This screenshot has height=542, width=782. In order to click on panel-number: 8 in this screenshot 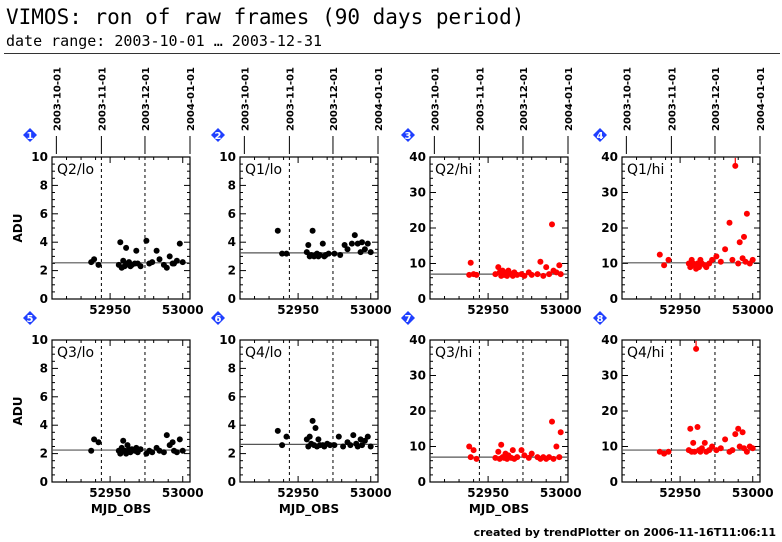, I will do `click(600, 319)`.